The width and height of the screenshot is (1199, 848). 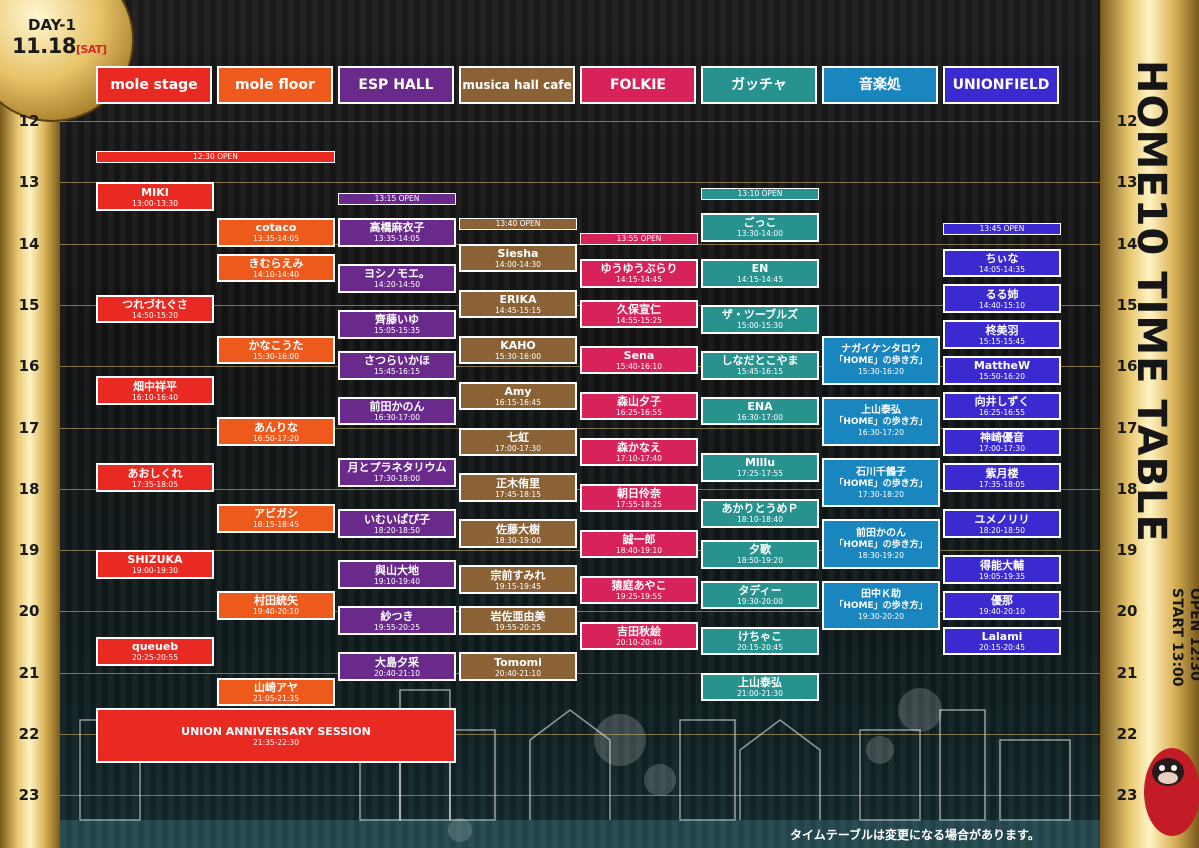 What do you see at coordinates (639, 539) in the screenshot?
I see `act-name: 誠一郎` at bounding box center [639, 539].